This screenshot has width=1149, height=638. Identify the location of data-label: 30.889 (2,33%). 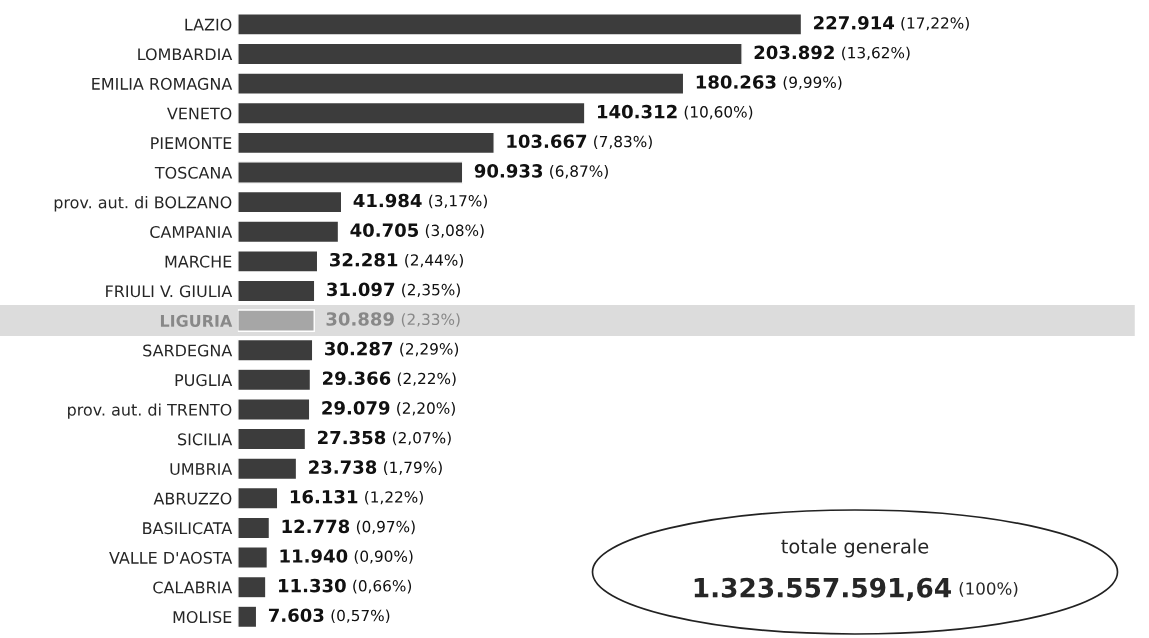
(393, 319).